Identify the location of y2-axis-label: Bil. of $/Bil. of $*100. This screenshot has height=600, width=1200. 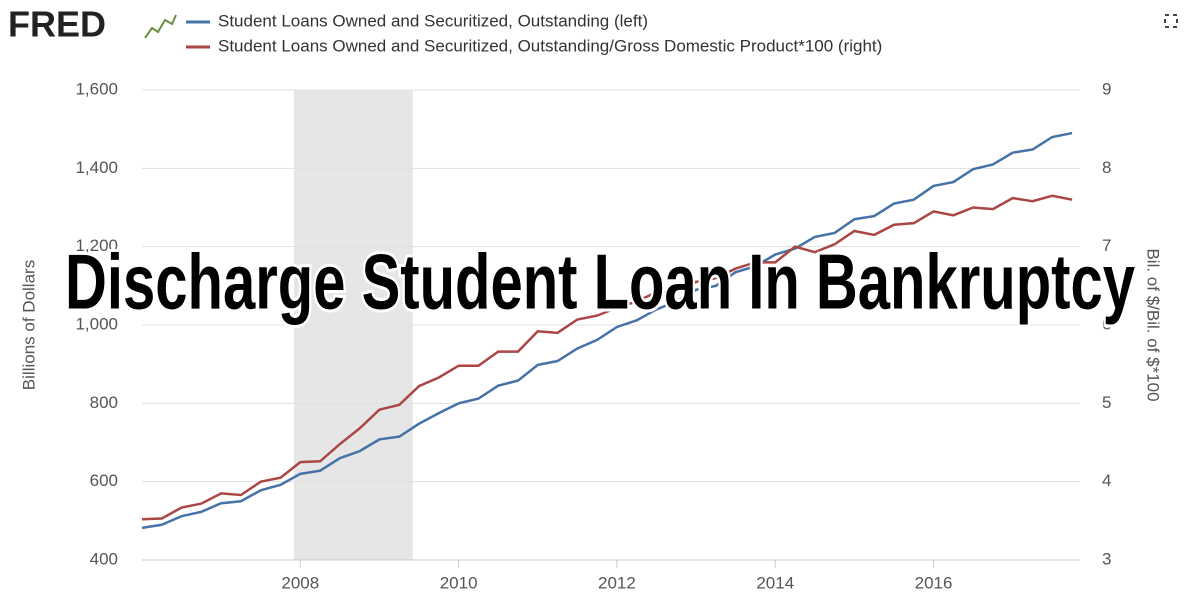
(1153, 324).